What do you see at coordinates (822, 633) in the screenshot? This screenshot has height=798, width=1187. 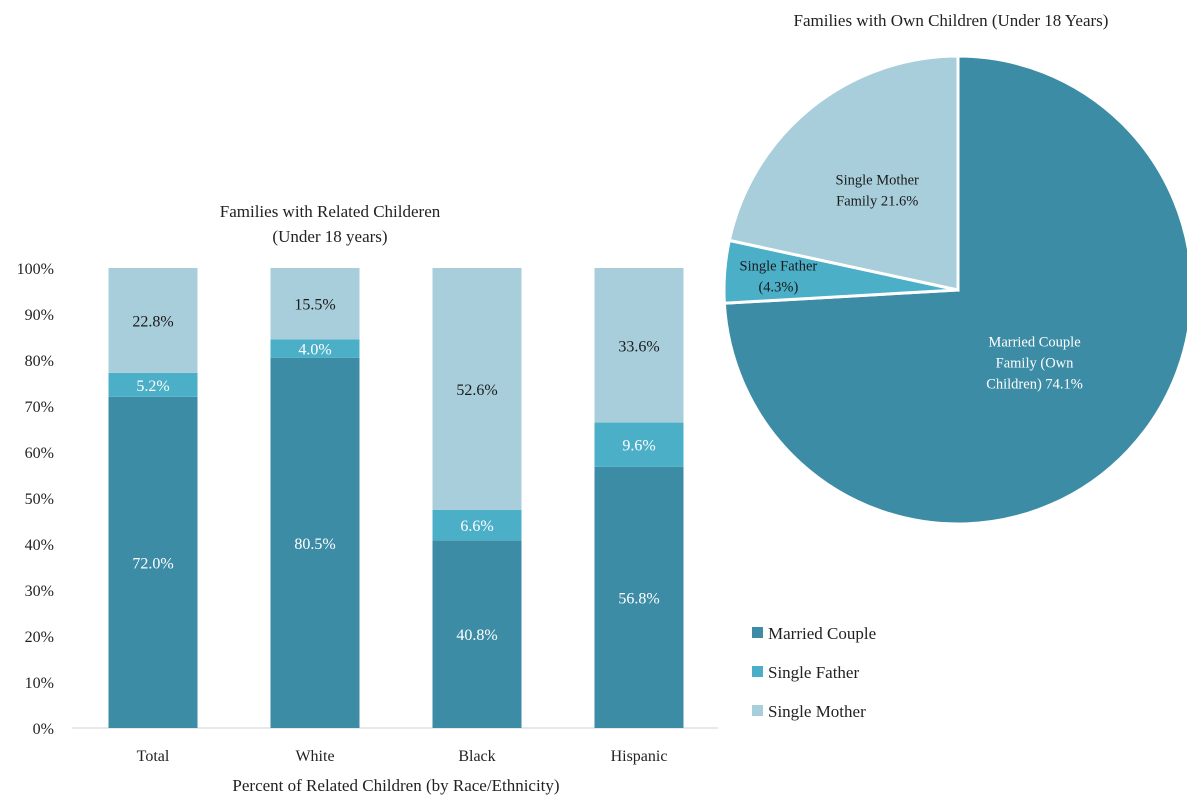 I see `legend-label: Married Couple` at bounding box center [822, 633].